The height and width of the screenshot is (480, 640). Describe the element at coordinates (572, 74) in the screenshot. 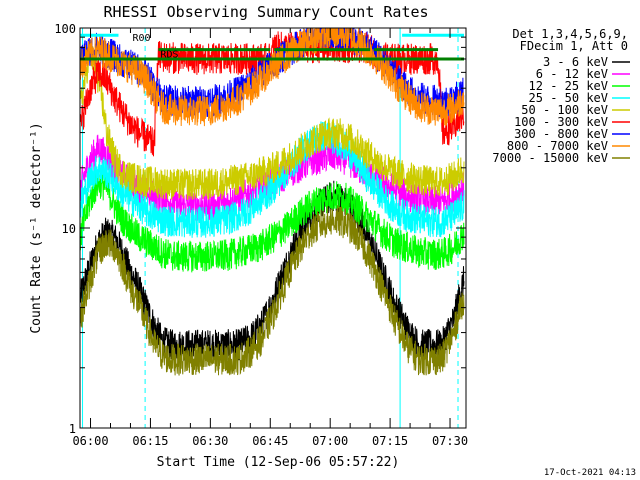

I see `legend-label-6-12-kev: 6 - 12 keV` at that location.